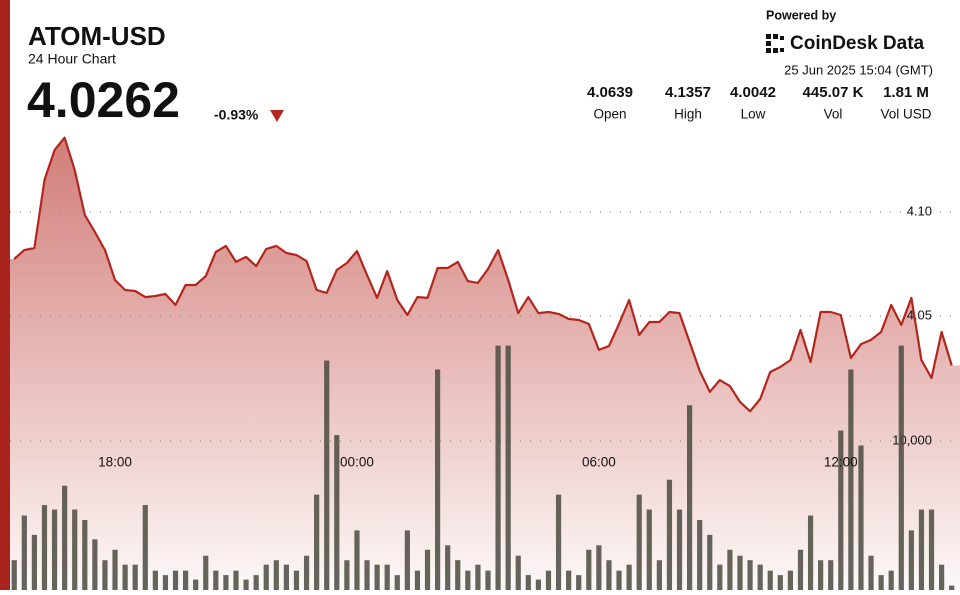  What do you see at coordinates (599, 462) in the screenshot?
I see `x-tick-label: 06:00` at bounding box center [599, 462].